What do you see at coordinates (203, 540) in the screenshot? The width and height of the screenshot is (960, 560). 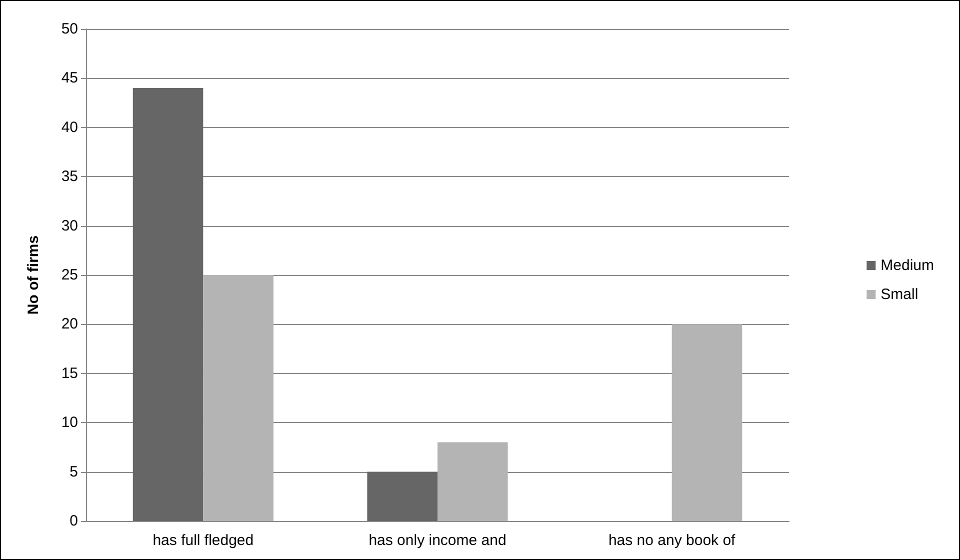 I see `x-tick-label: has full fledged` at bounding box center [203, 540].